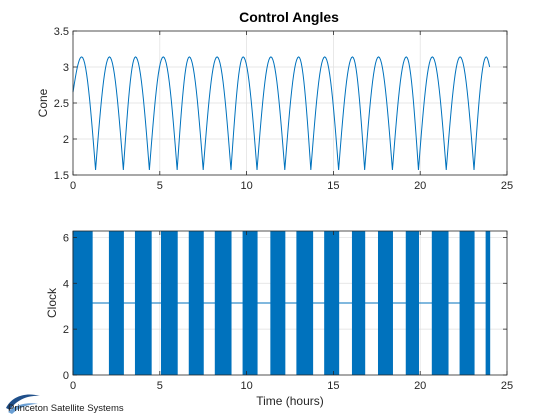 Image resolution: width=560 pixels, height=420 pixels. What do you see at coordinates (61, 32) in the screenshot?
I see `y-tick-label: 3.5` at bounding box center [61, 32].